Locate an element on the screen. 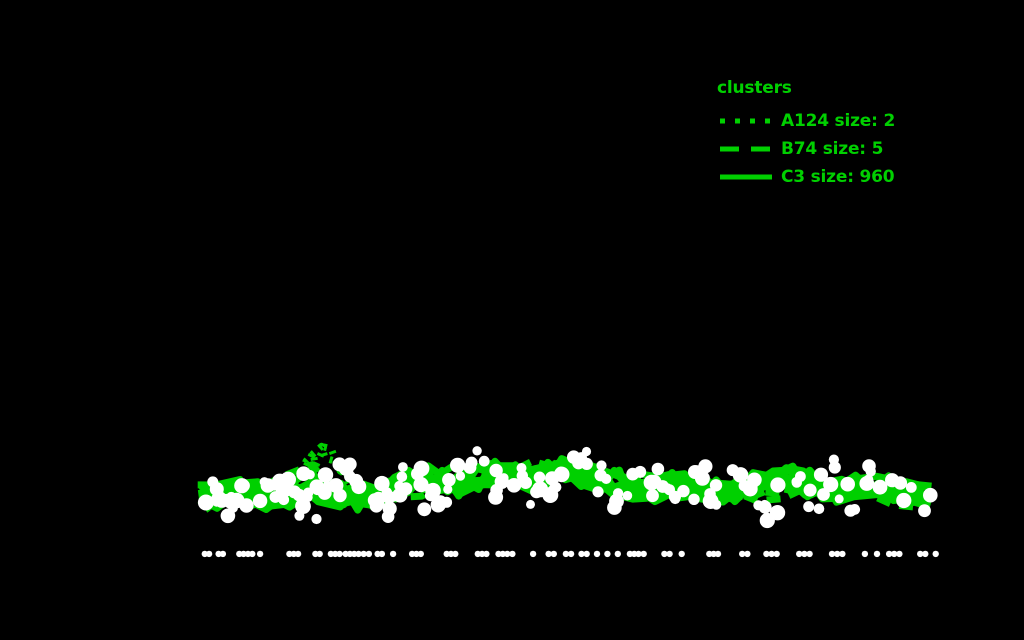 The image size is (1024, 640). data-point-markers is located at coordinates (567, 487).